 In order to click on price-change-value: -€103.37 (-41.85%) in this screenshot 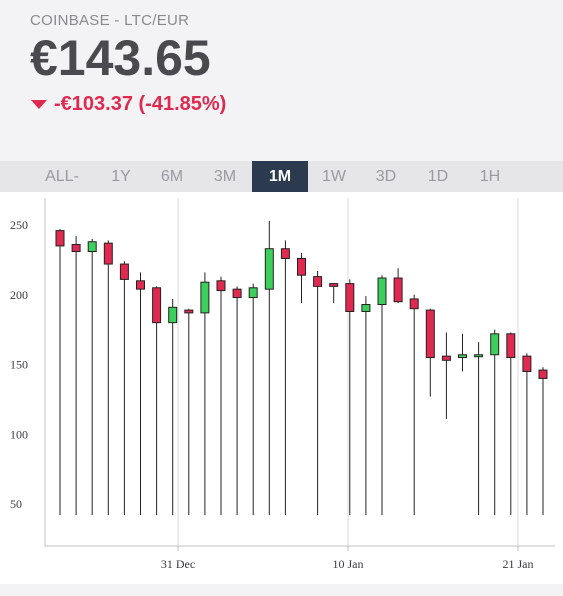, I will do `click(140, 104)`.